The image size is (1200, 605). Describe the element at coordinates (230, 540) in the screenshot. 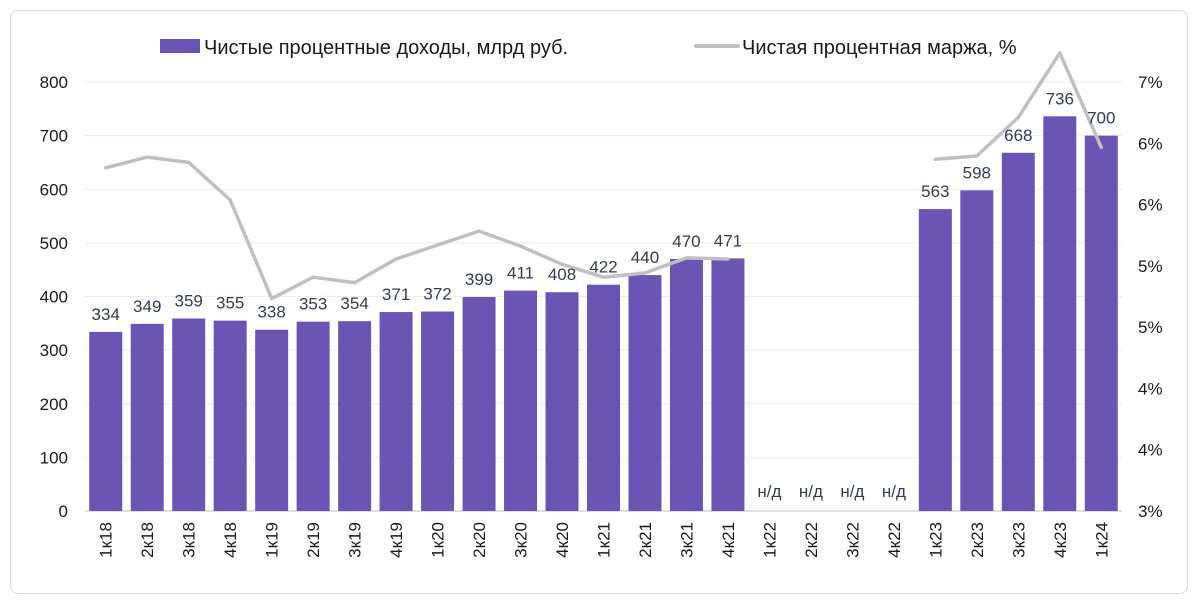

I see `x-tick-label: 4к18` at that location.